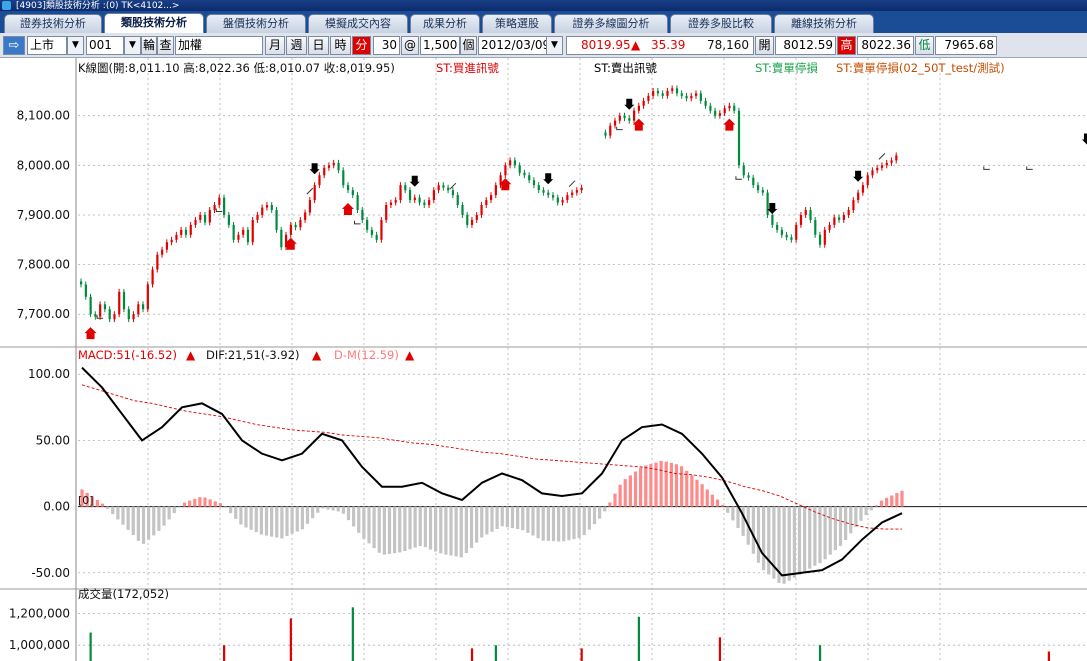 This screenshot has width=1087, height=661. What do you see at coordinates (786, 68) in the screenshot?
I see `legend-long-stop: ST:賣單停損` at bounding box center [786, 68].